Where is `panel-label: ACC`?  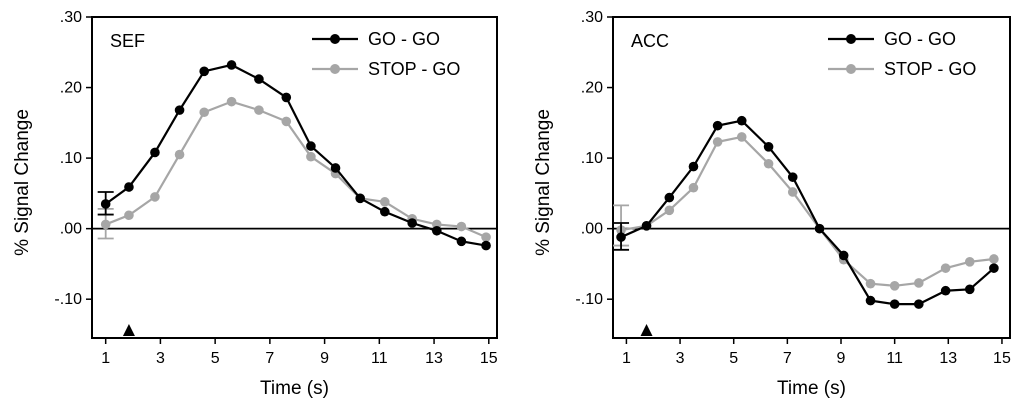 panel-label: ACC is located at coordinates (650, 41).